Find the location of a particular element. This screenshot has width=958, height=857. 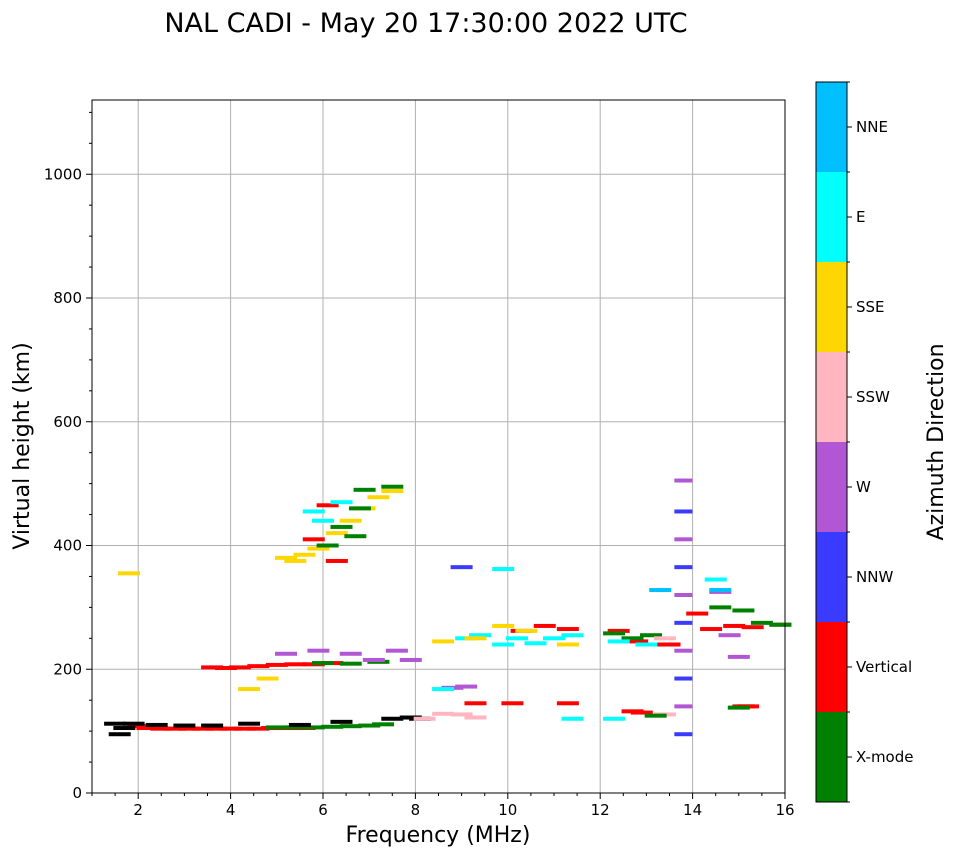

x-tick-label: 12 is located at coordinates (600, 810).